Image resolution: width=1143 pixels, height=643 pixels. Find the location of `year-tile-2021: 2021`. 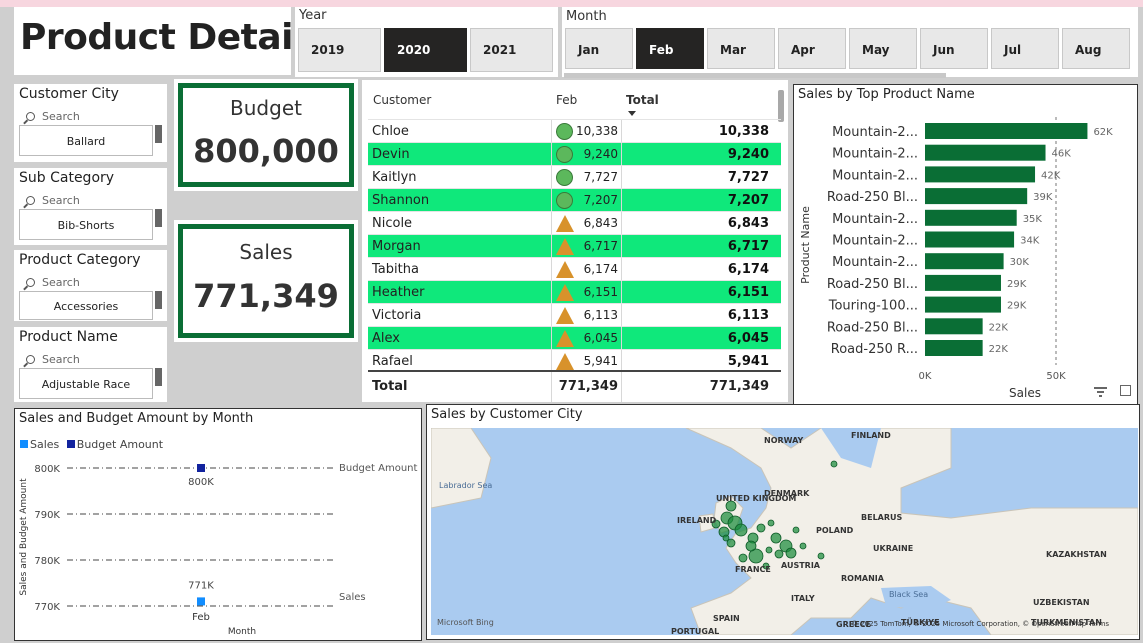

year-tile-2021: 2021 is located at coordinates (511, 50).